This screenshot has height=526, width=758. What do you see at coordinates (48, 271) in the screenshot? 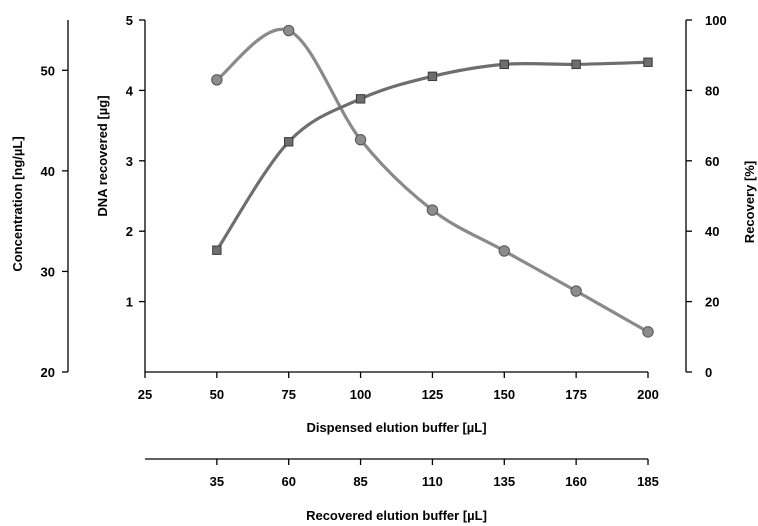
I see `concentration-tick-label: 30` at bounding box center [48, 271].